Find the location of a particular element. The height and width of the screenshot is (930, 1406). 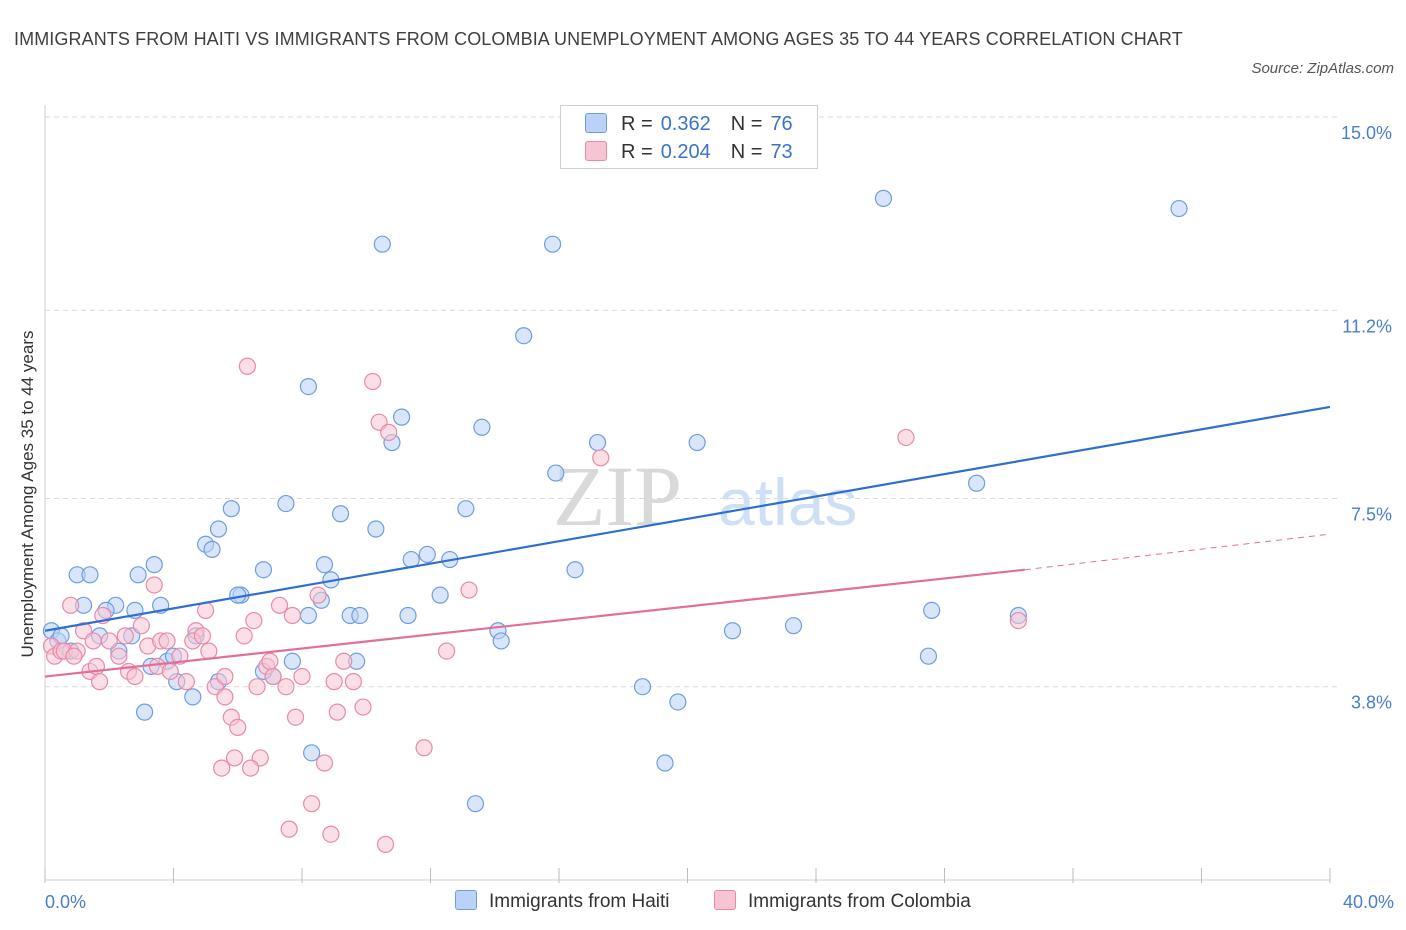

legend-swatch-haiti is located at coordinates (596, 123).